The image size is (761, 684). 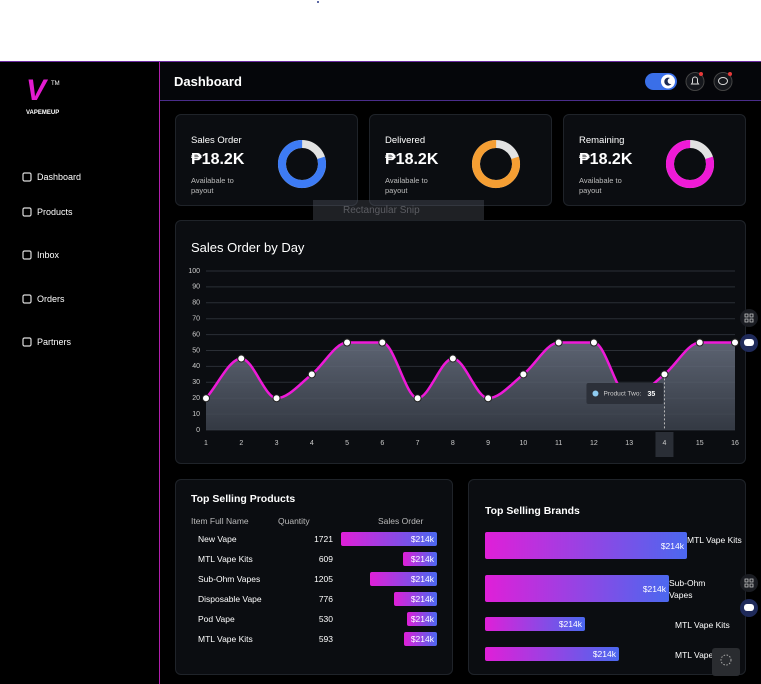 I want to click on bell-button, so click(x=695, y=81).